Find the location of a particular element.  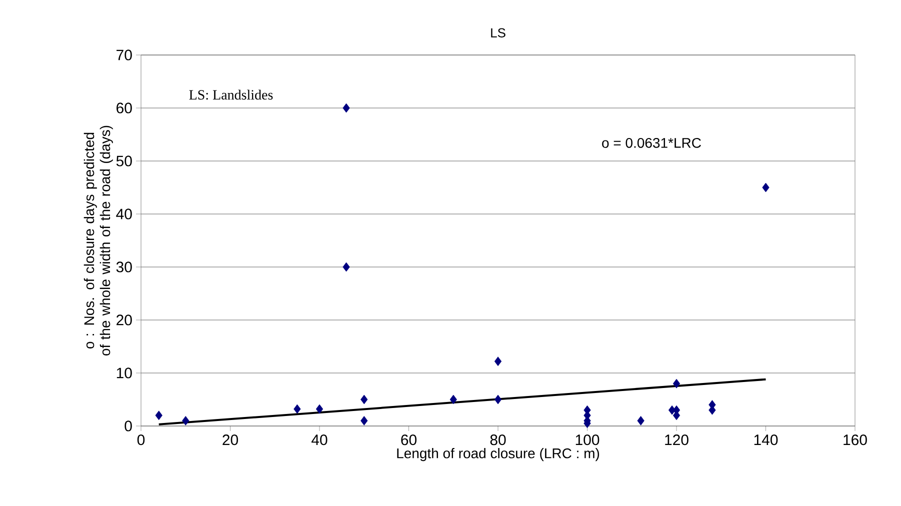

x-tick-label: 100 is located at coordinates (588, 440).